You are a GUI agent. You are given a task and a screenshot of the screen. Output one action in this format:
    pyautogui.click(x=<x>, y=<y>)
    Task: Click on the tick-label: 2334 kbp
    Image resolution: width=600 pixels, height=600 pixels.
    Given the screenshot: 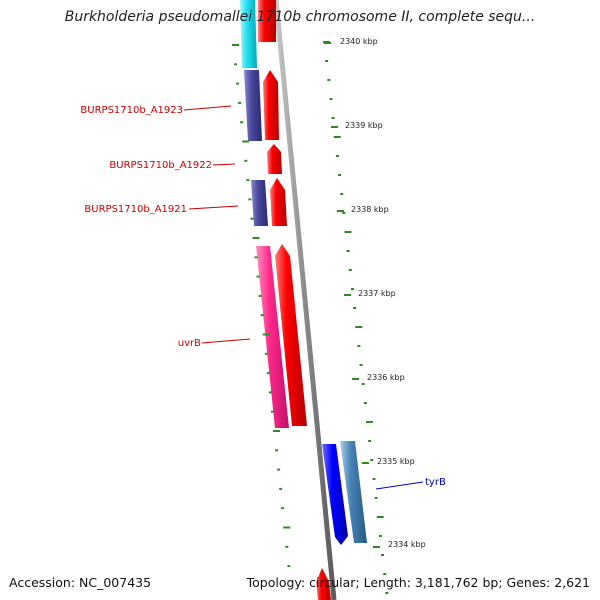 What is the action you would take?
    pyautogui.click(x=407, y=544)
    